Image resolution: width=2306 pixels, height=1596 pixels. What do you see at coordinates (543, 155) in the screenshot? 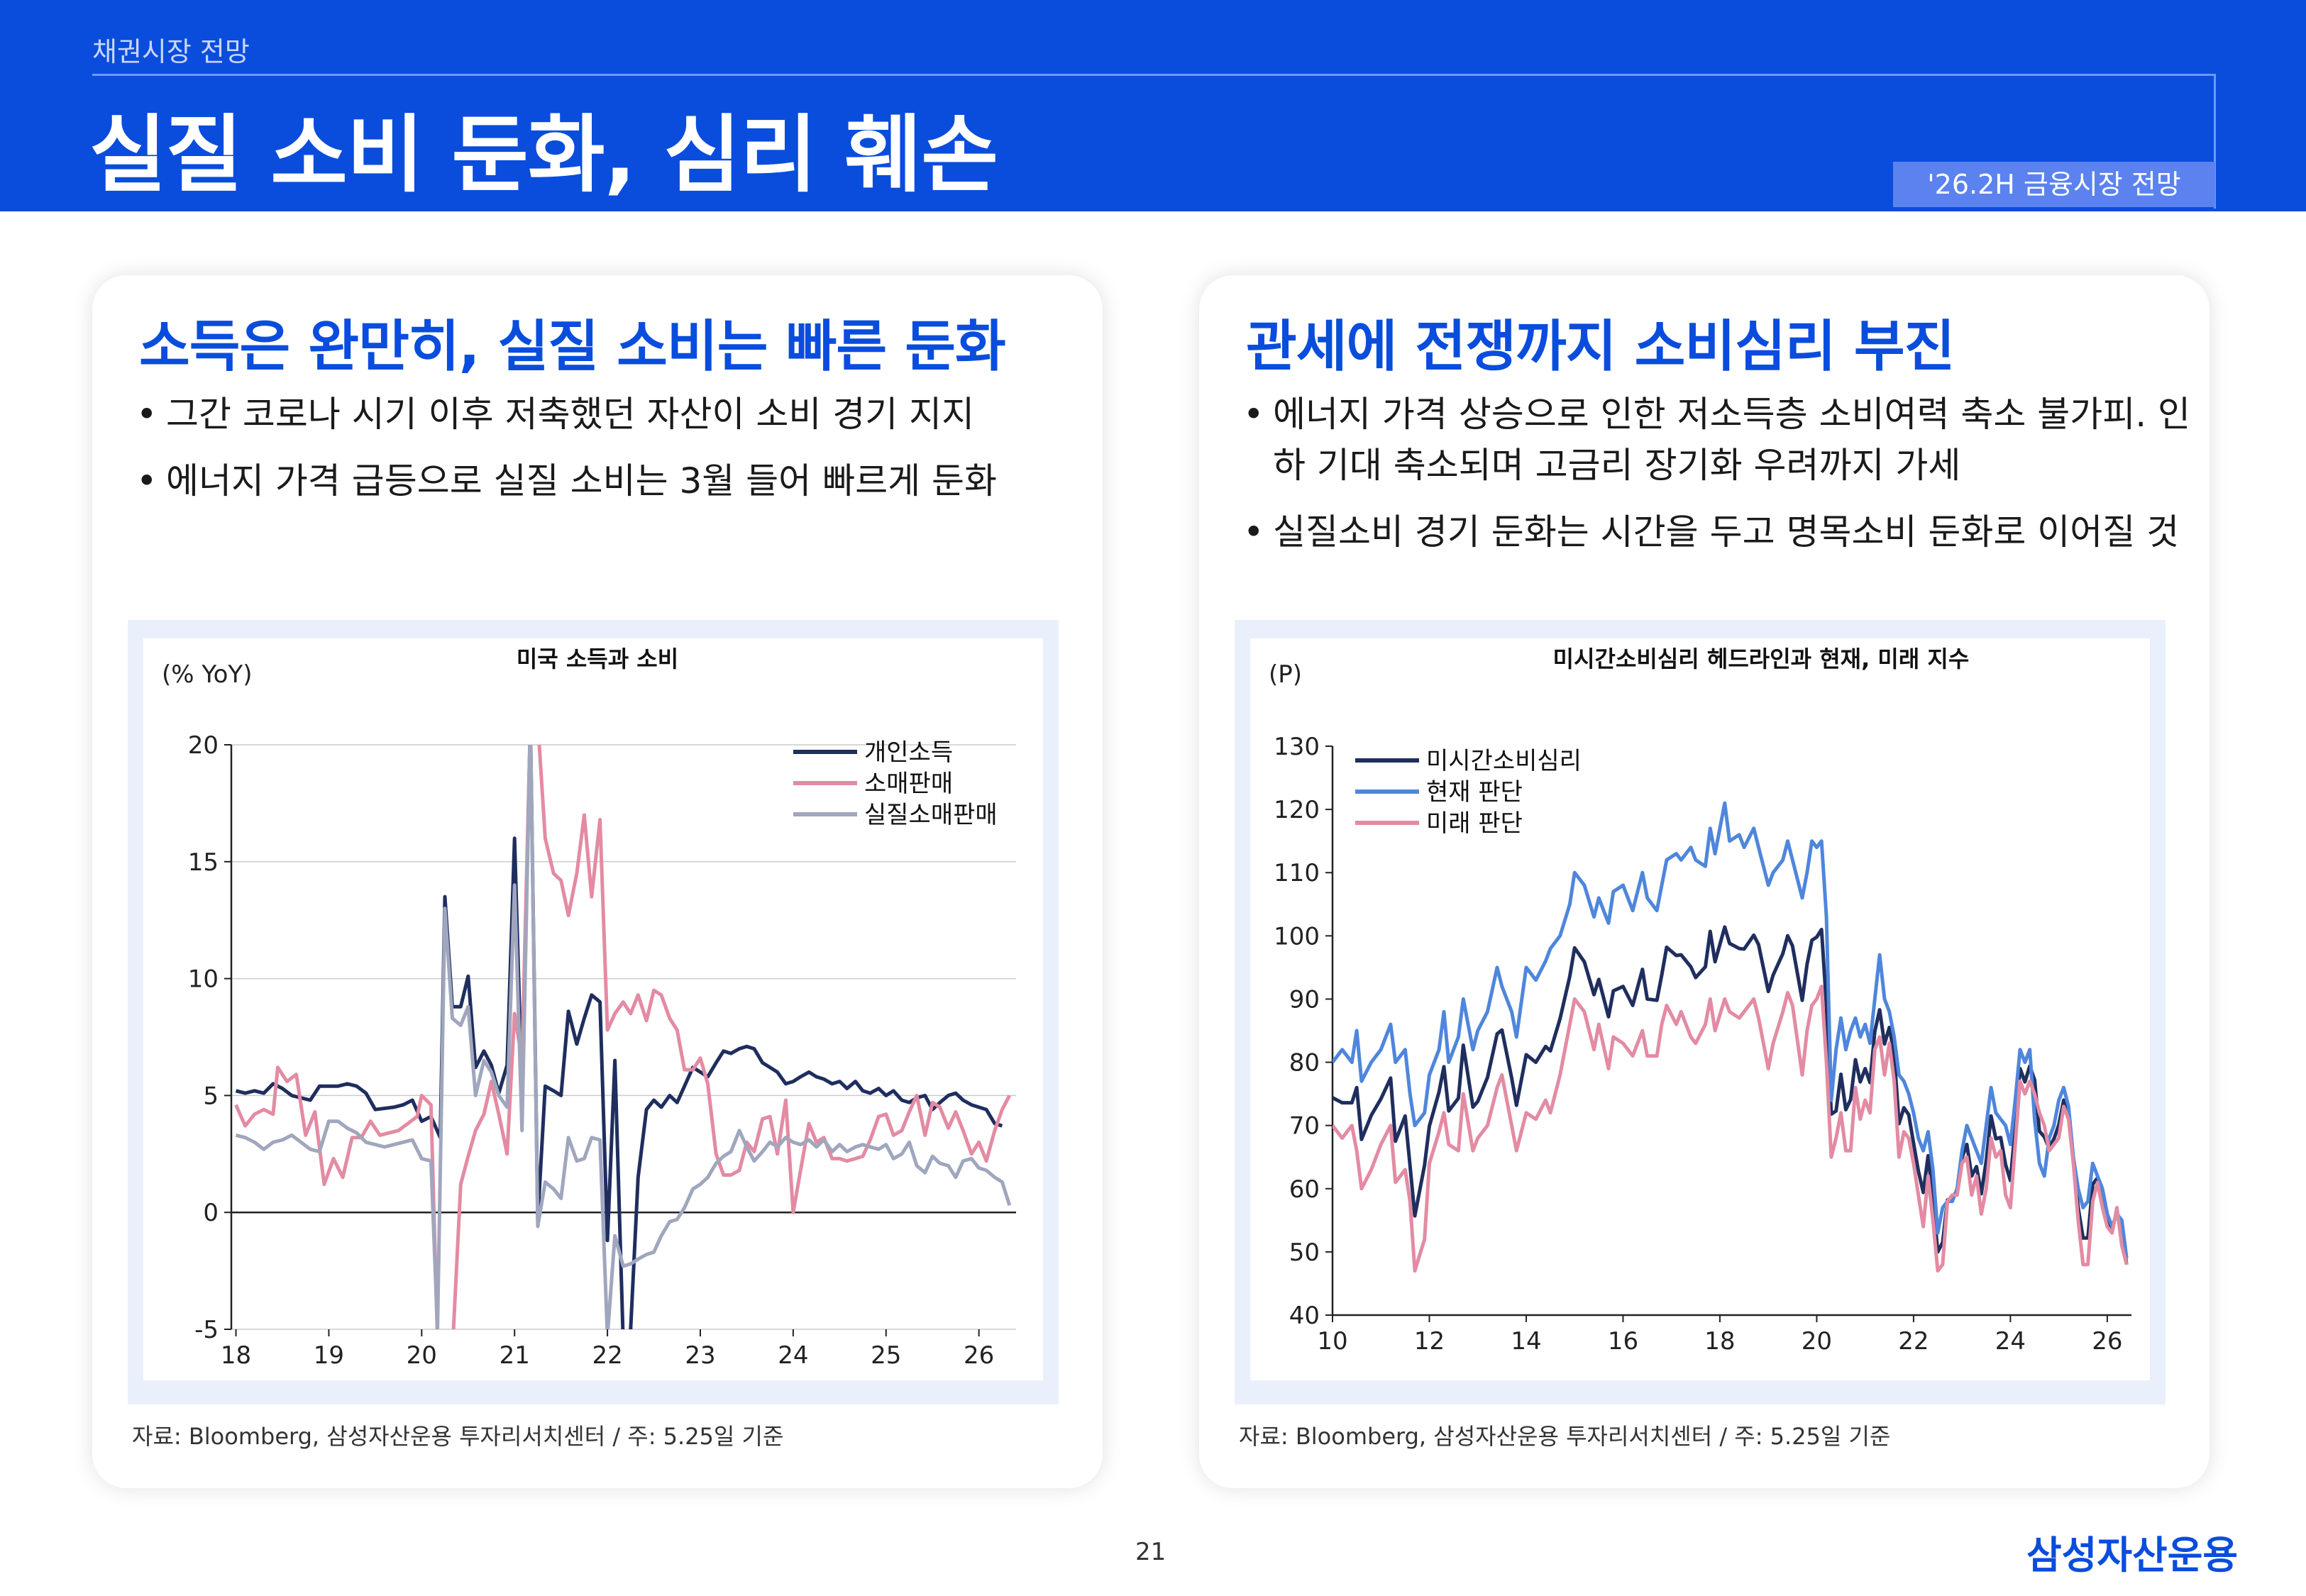
I see `page-title: 실질 소비 둔화, 심리 훼손` at bounding box center [543, 155].